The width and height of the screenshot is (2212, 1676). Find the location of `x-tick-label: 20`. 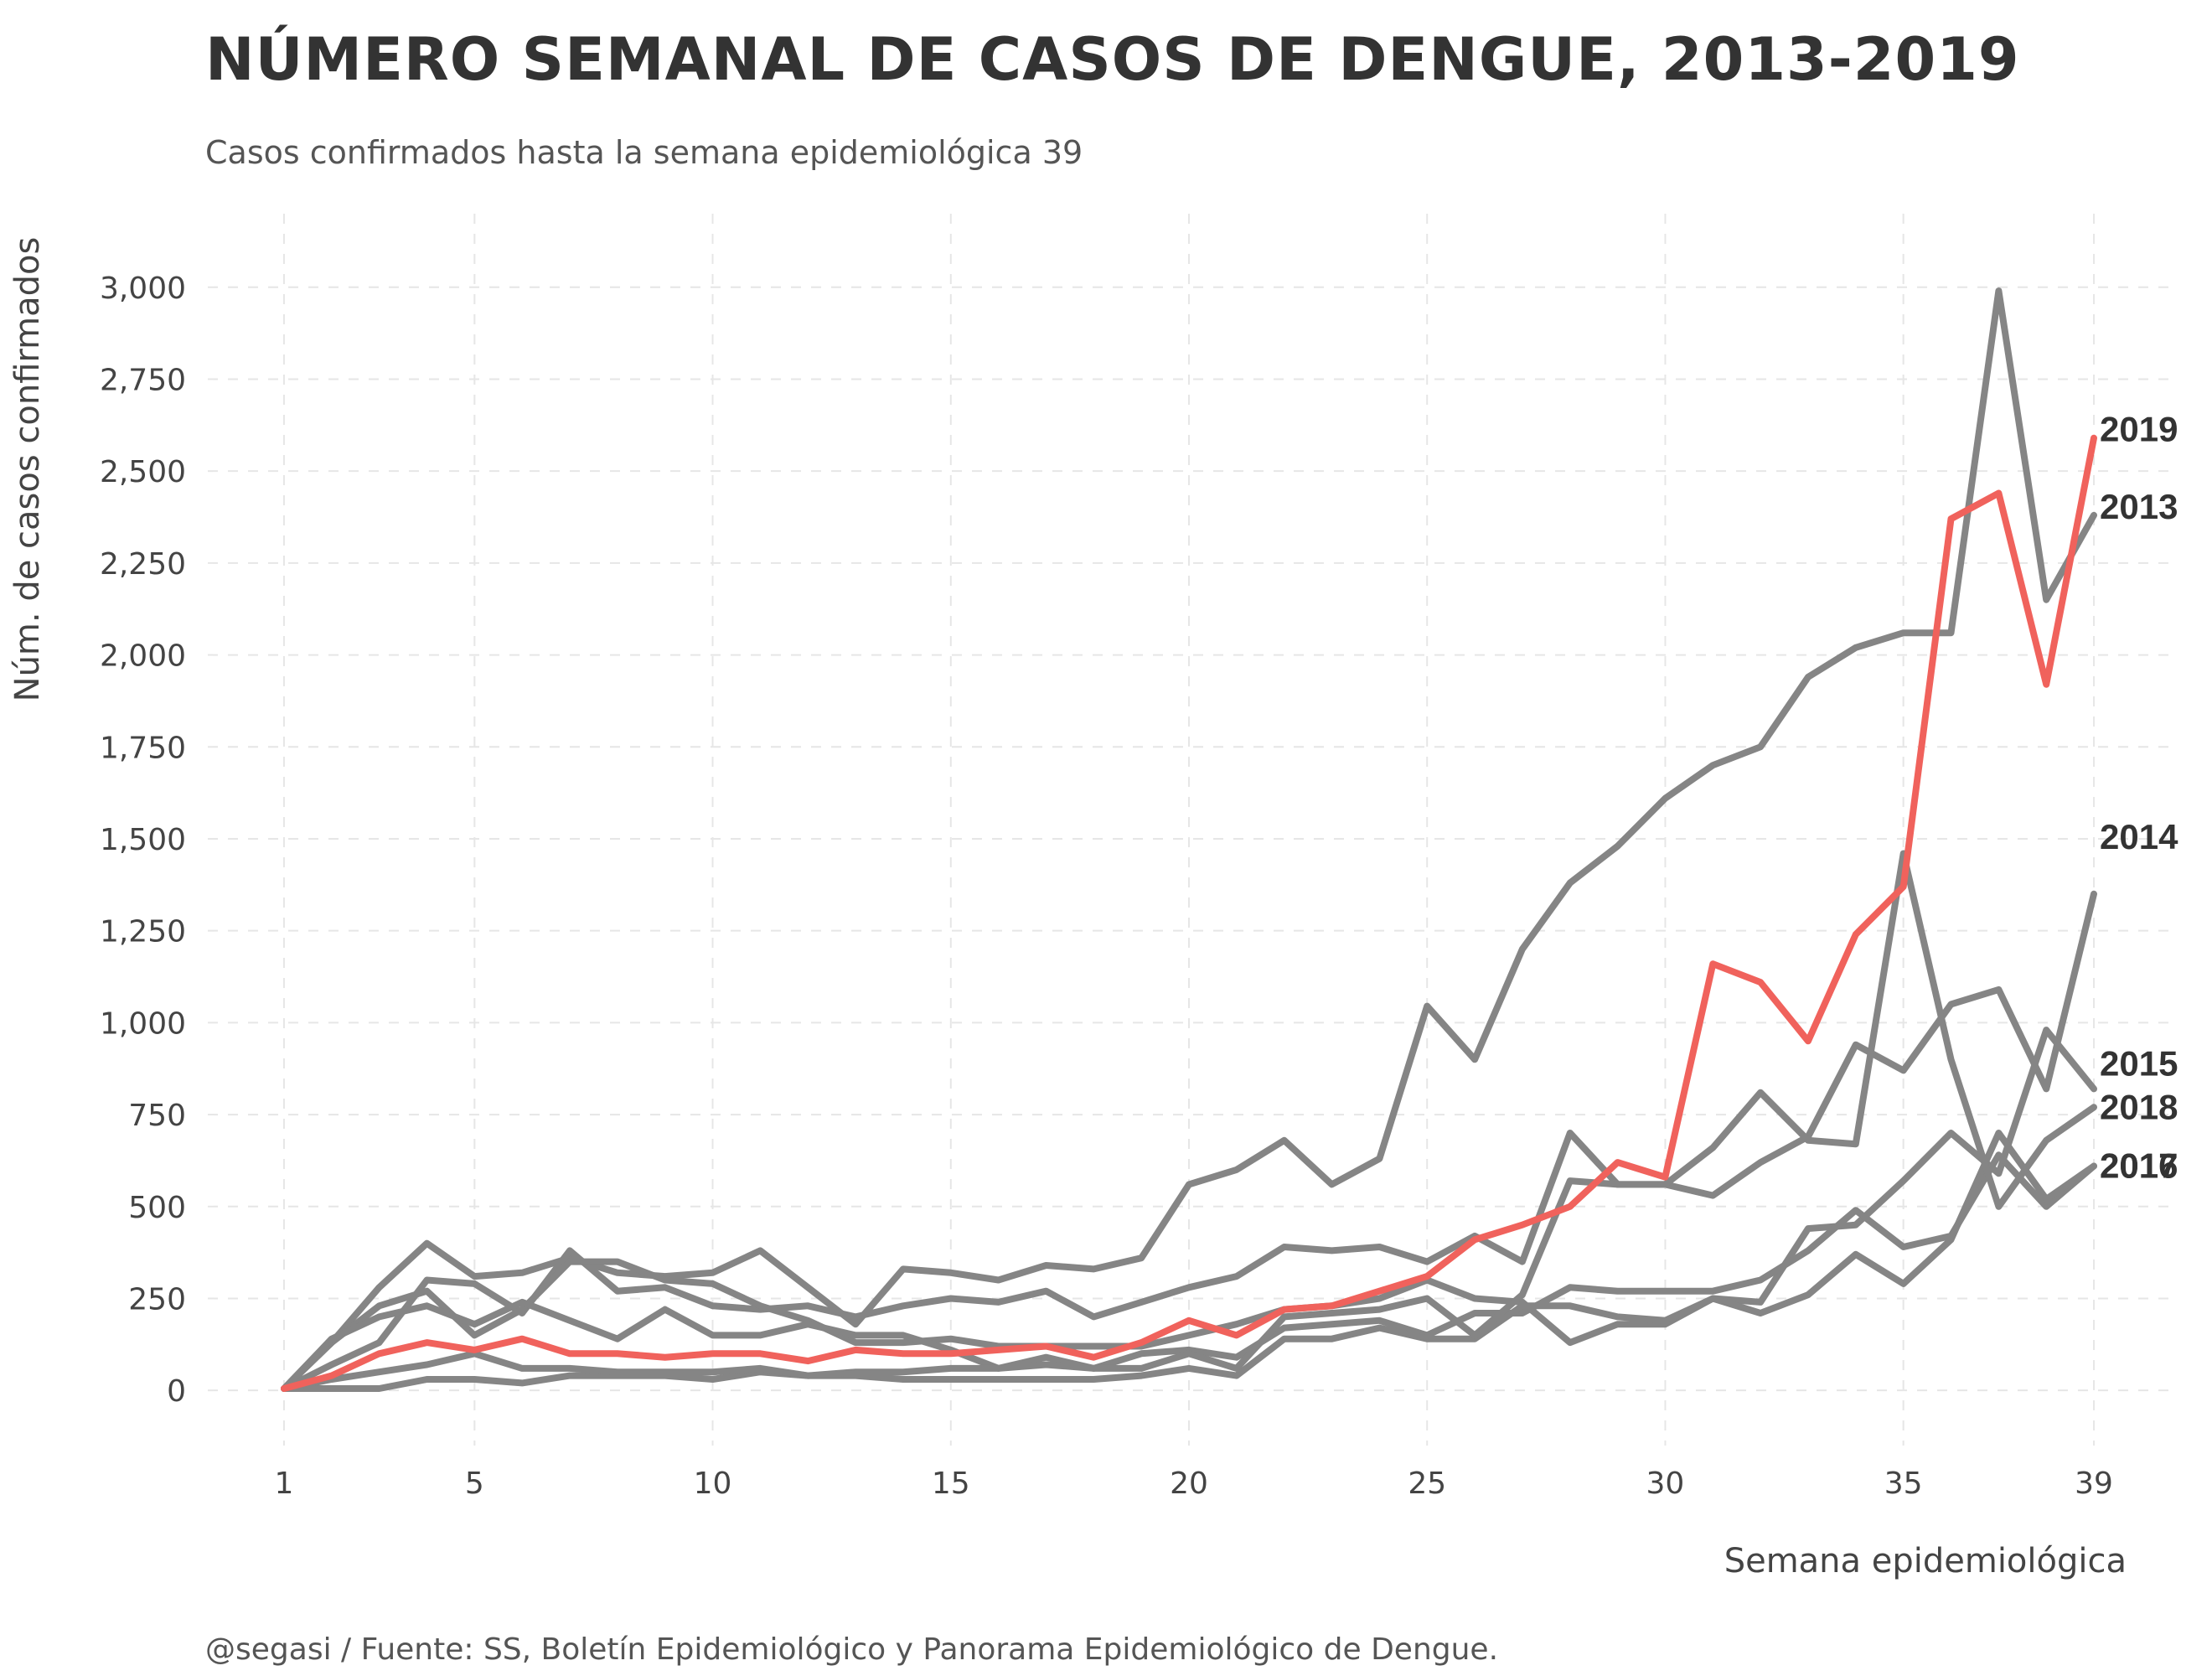

x-tick-label: 20 is located at coordinates (1189, 1483).